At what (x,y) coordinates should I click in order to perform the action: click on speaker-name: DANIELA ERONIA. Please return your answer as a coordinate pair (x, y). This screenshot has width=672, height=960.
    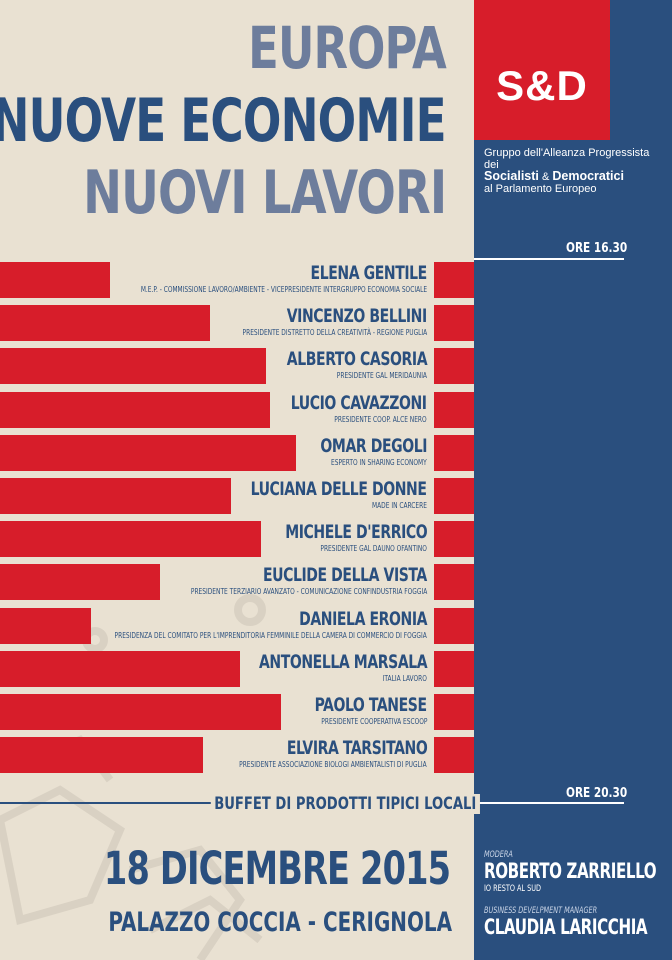
    Looking at the image, I should click on (362, 619).